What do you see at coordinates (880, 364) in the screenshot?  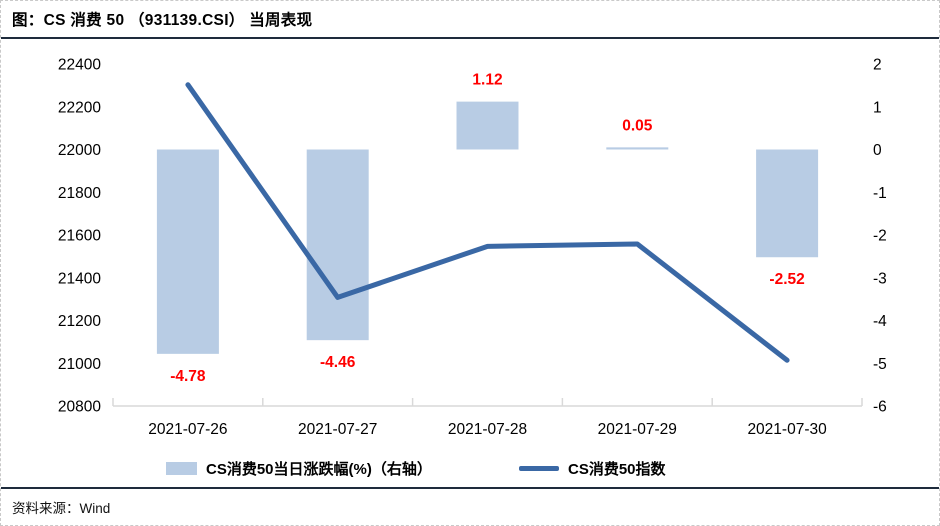 I see `y-axis-right-tick-label: -5` at bounding box center [880, 364].